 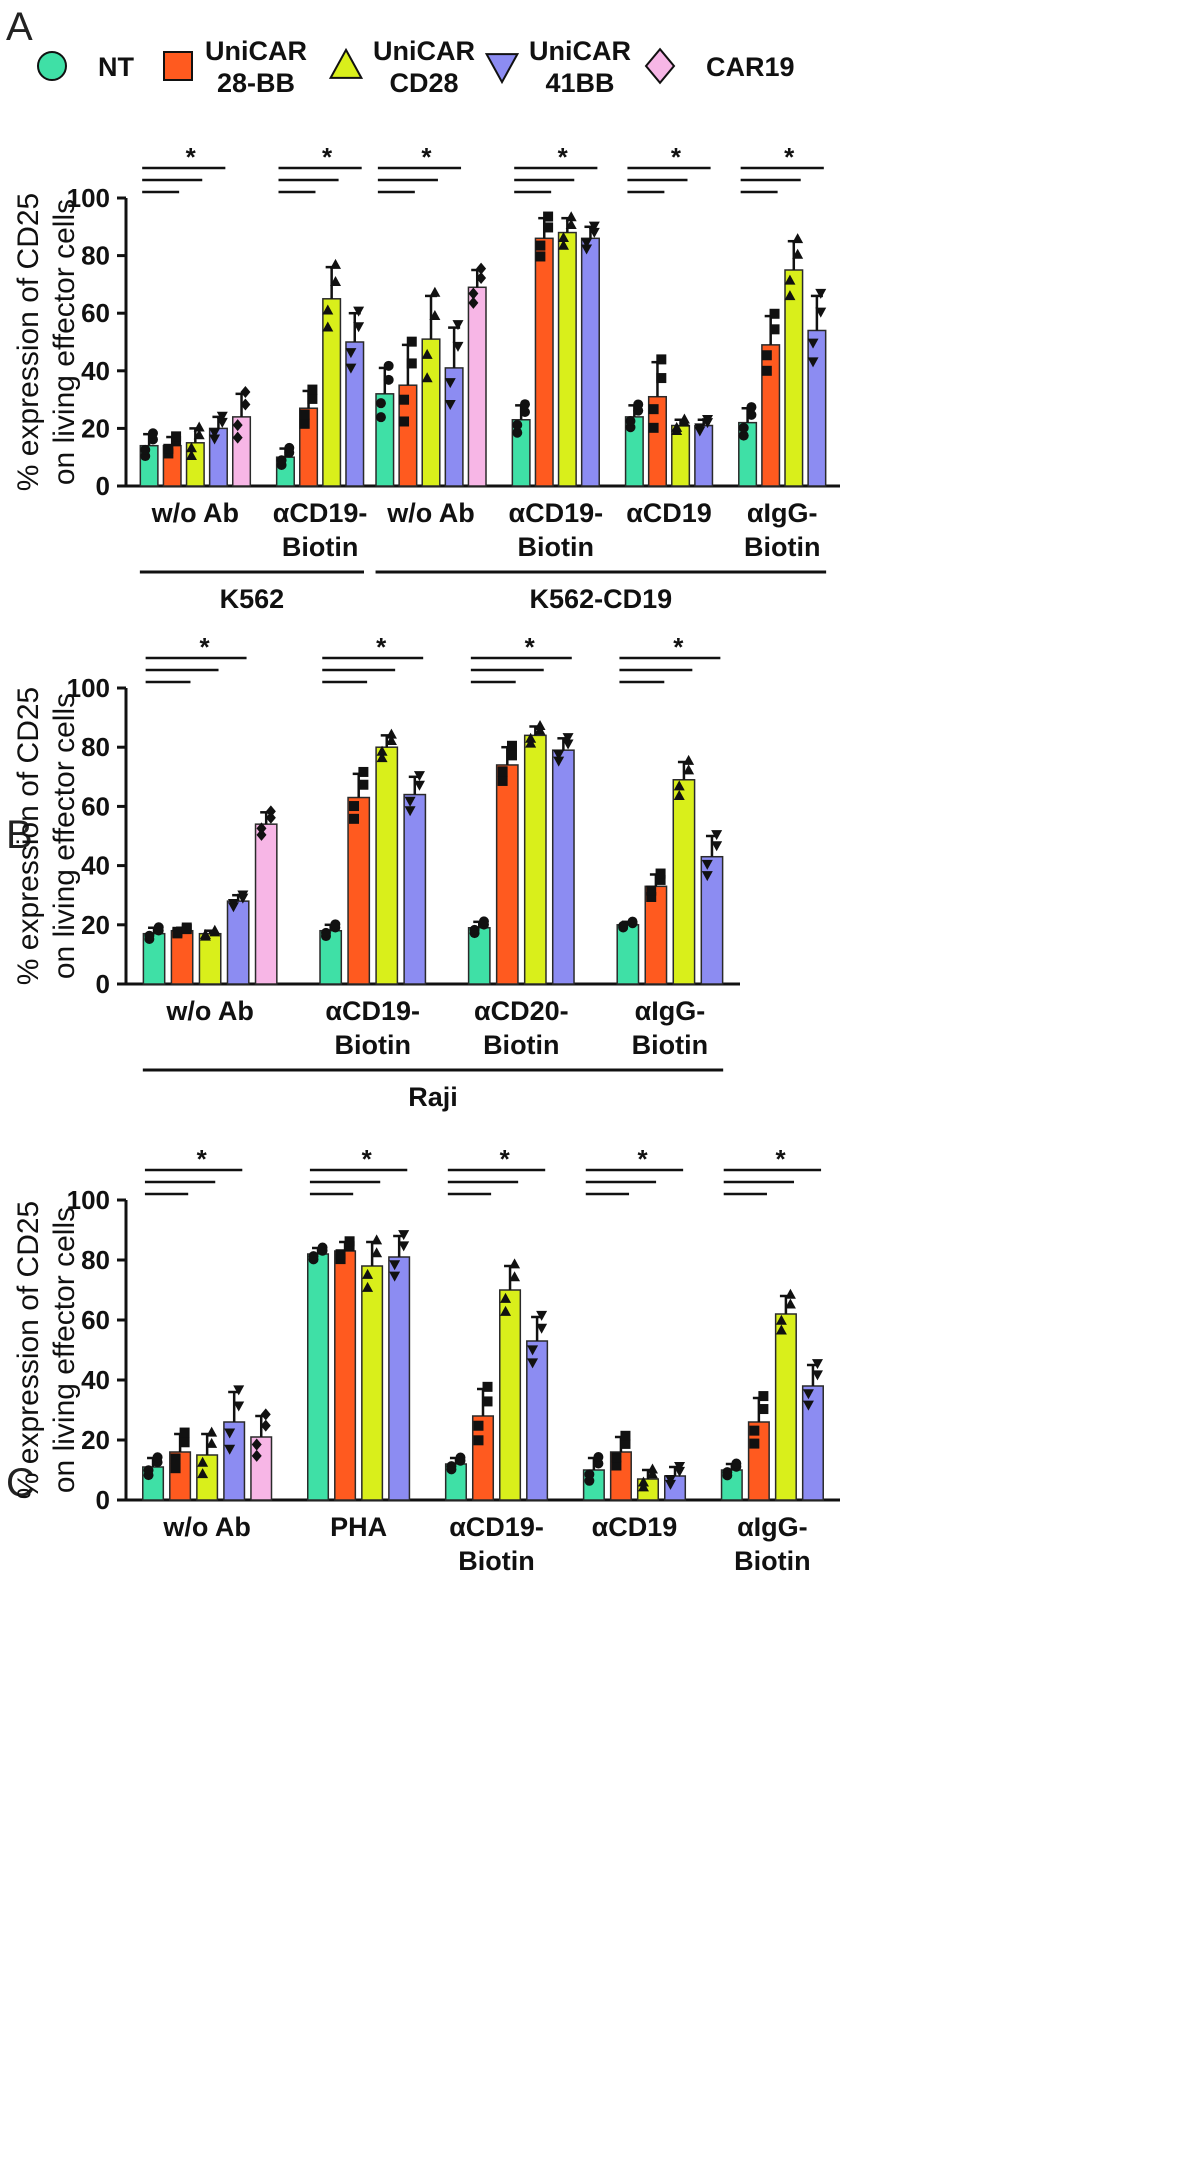 I want to click on bar-unicar-28-bb, so click(x=507, y=874).